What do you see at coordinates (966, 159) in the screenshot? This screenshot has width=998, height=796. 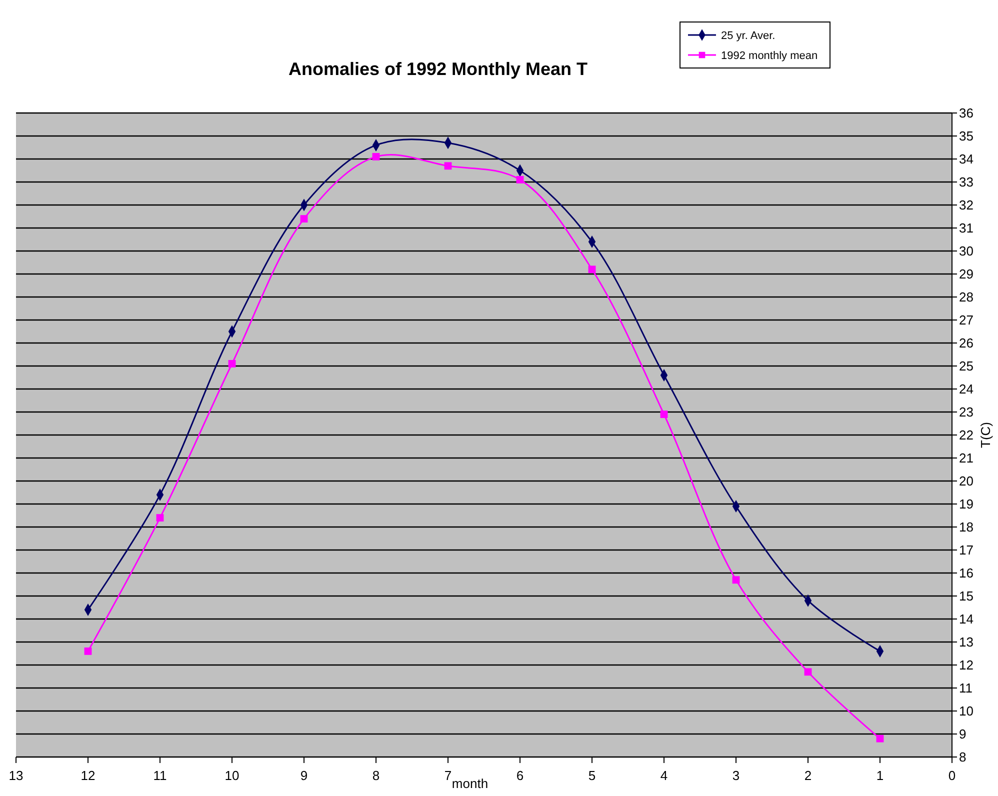 I see `y-tick-label: 34` at bounding box center [966, 159].